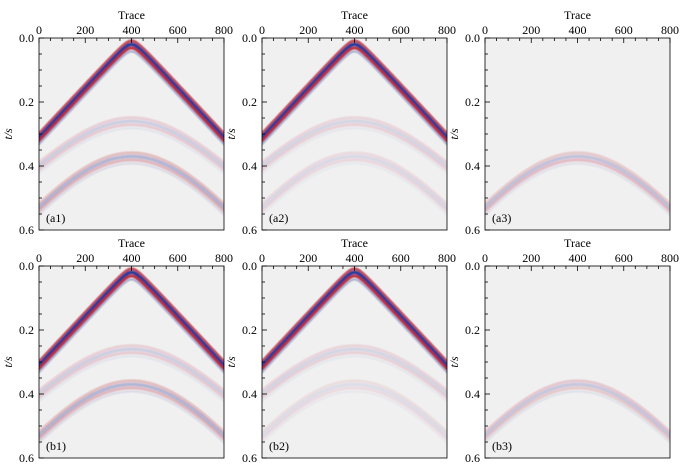  I want to click on panel-label: (b2), so click(279, 446).